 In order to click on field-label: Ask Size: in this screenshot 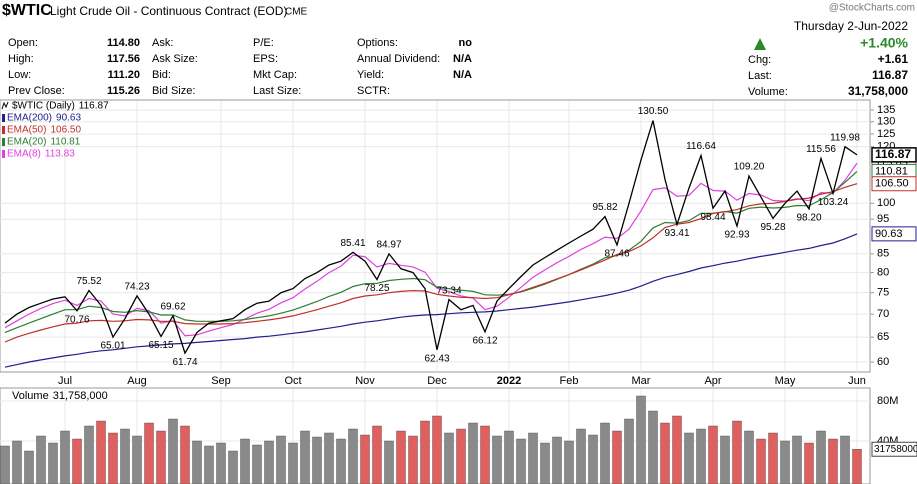, I will do `click(175, 59)`.